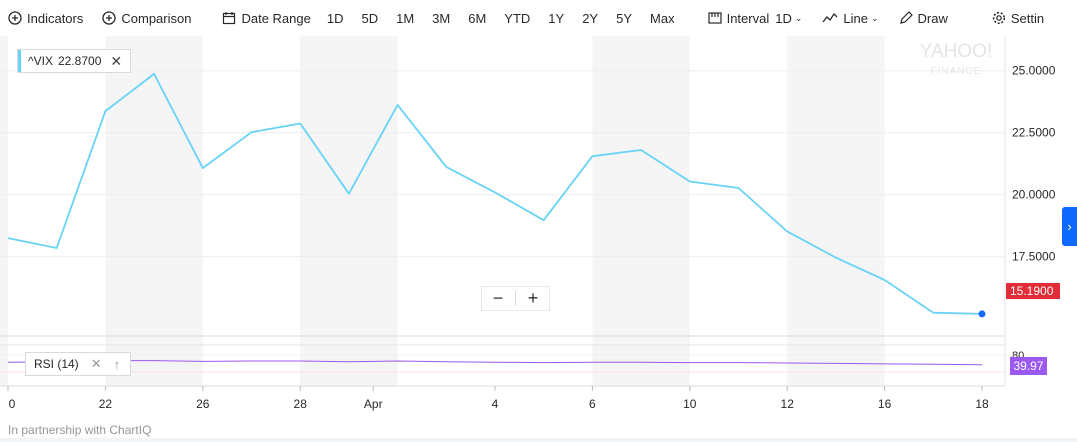 This screenshot has height=442, width=1077. I want to click on range-6m-button: 6M, so click(477, 18).